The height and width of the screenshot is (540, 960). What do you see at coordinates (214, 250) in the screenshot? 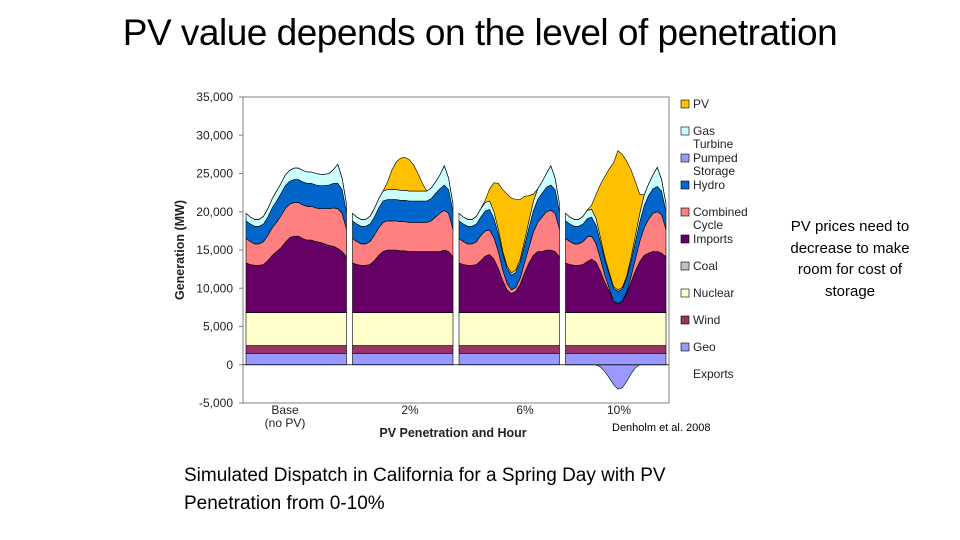
I see `y-tick-label: 15,000` at bounding box center [214, 250].